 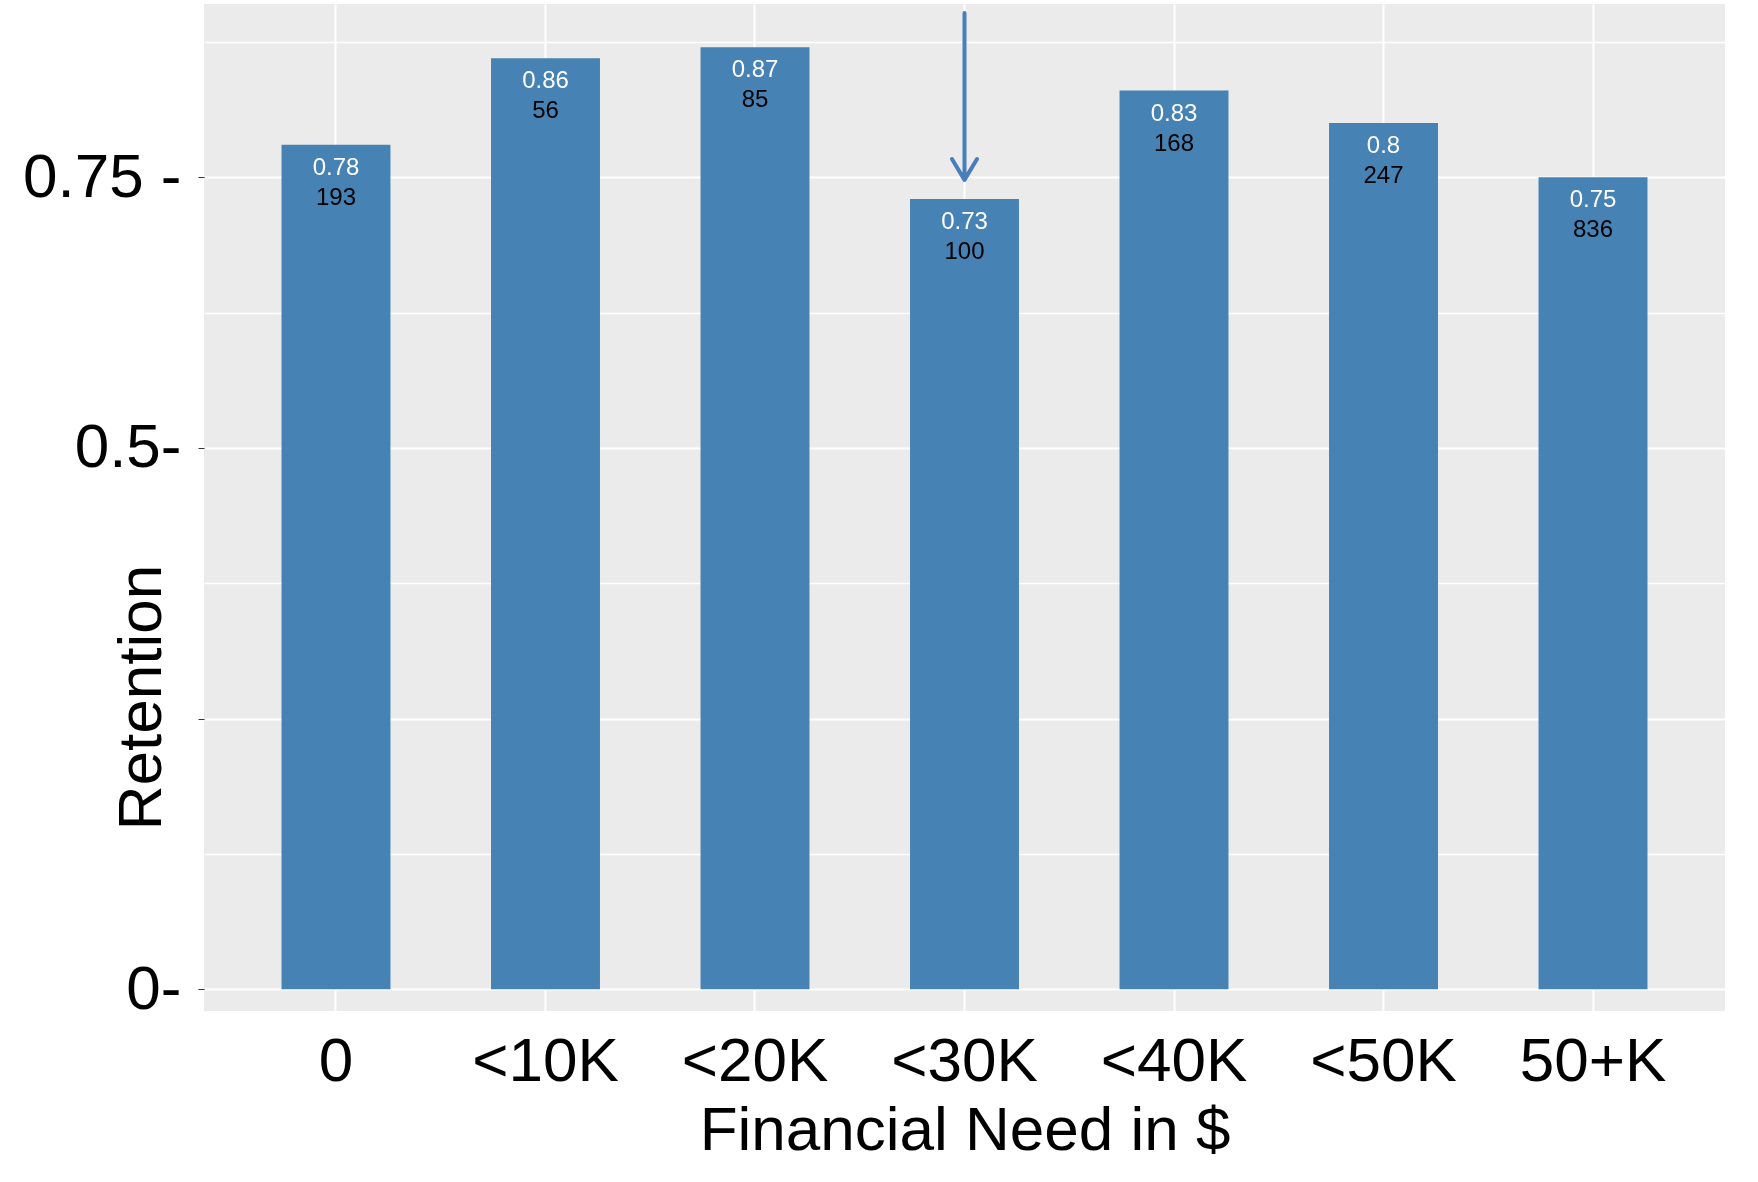 What do you see at coordinates (1174, 112) in the screenshot?
I see `data-label: 0.83` at bounding box center [1174, 112].